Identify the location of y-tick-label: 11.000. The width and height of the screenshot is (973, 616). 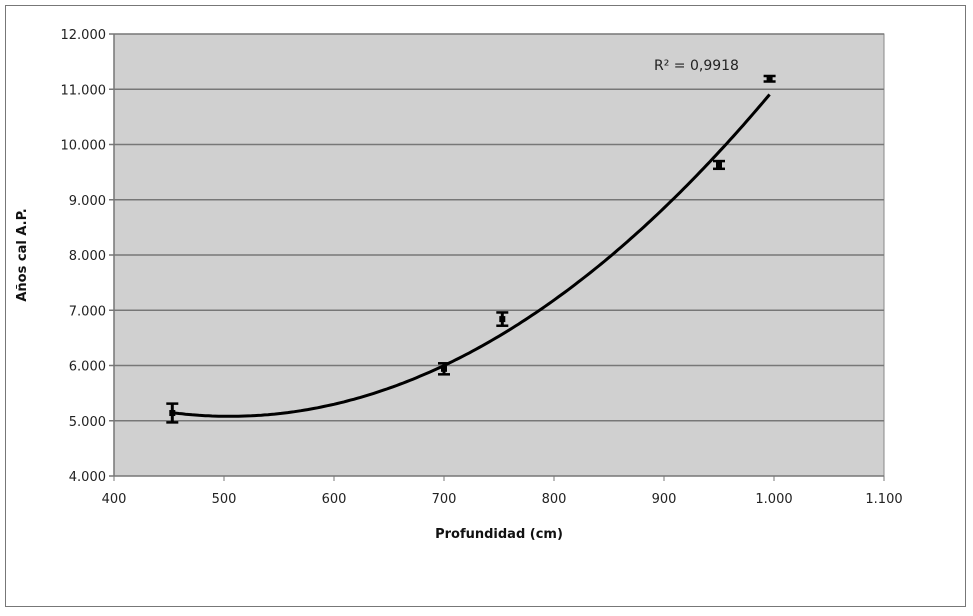
(84, 90).